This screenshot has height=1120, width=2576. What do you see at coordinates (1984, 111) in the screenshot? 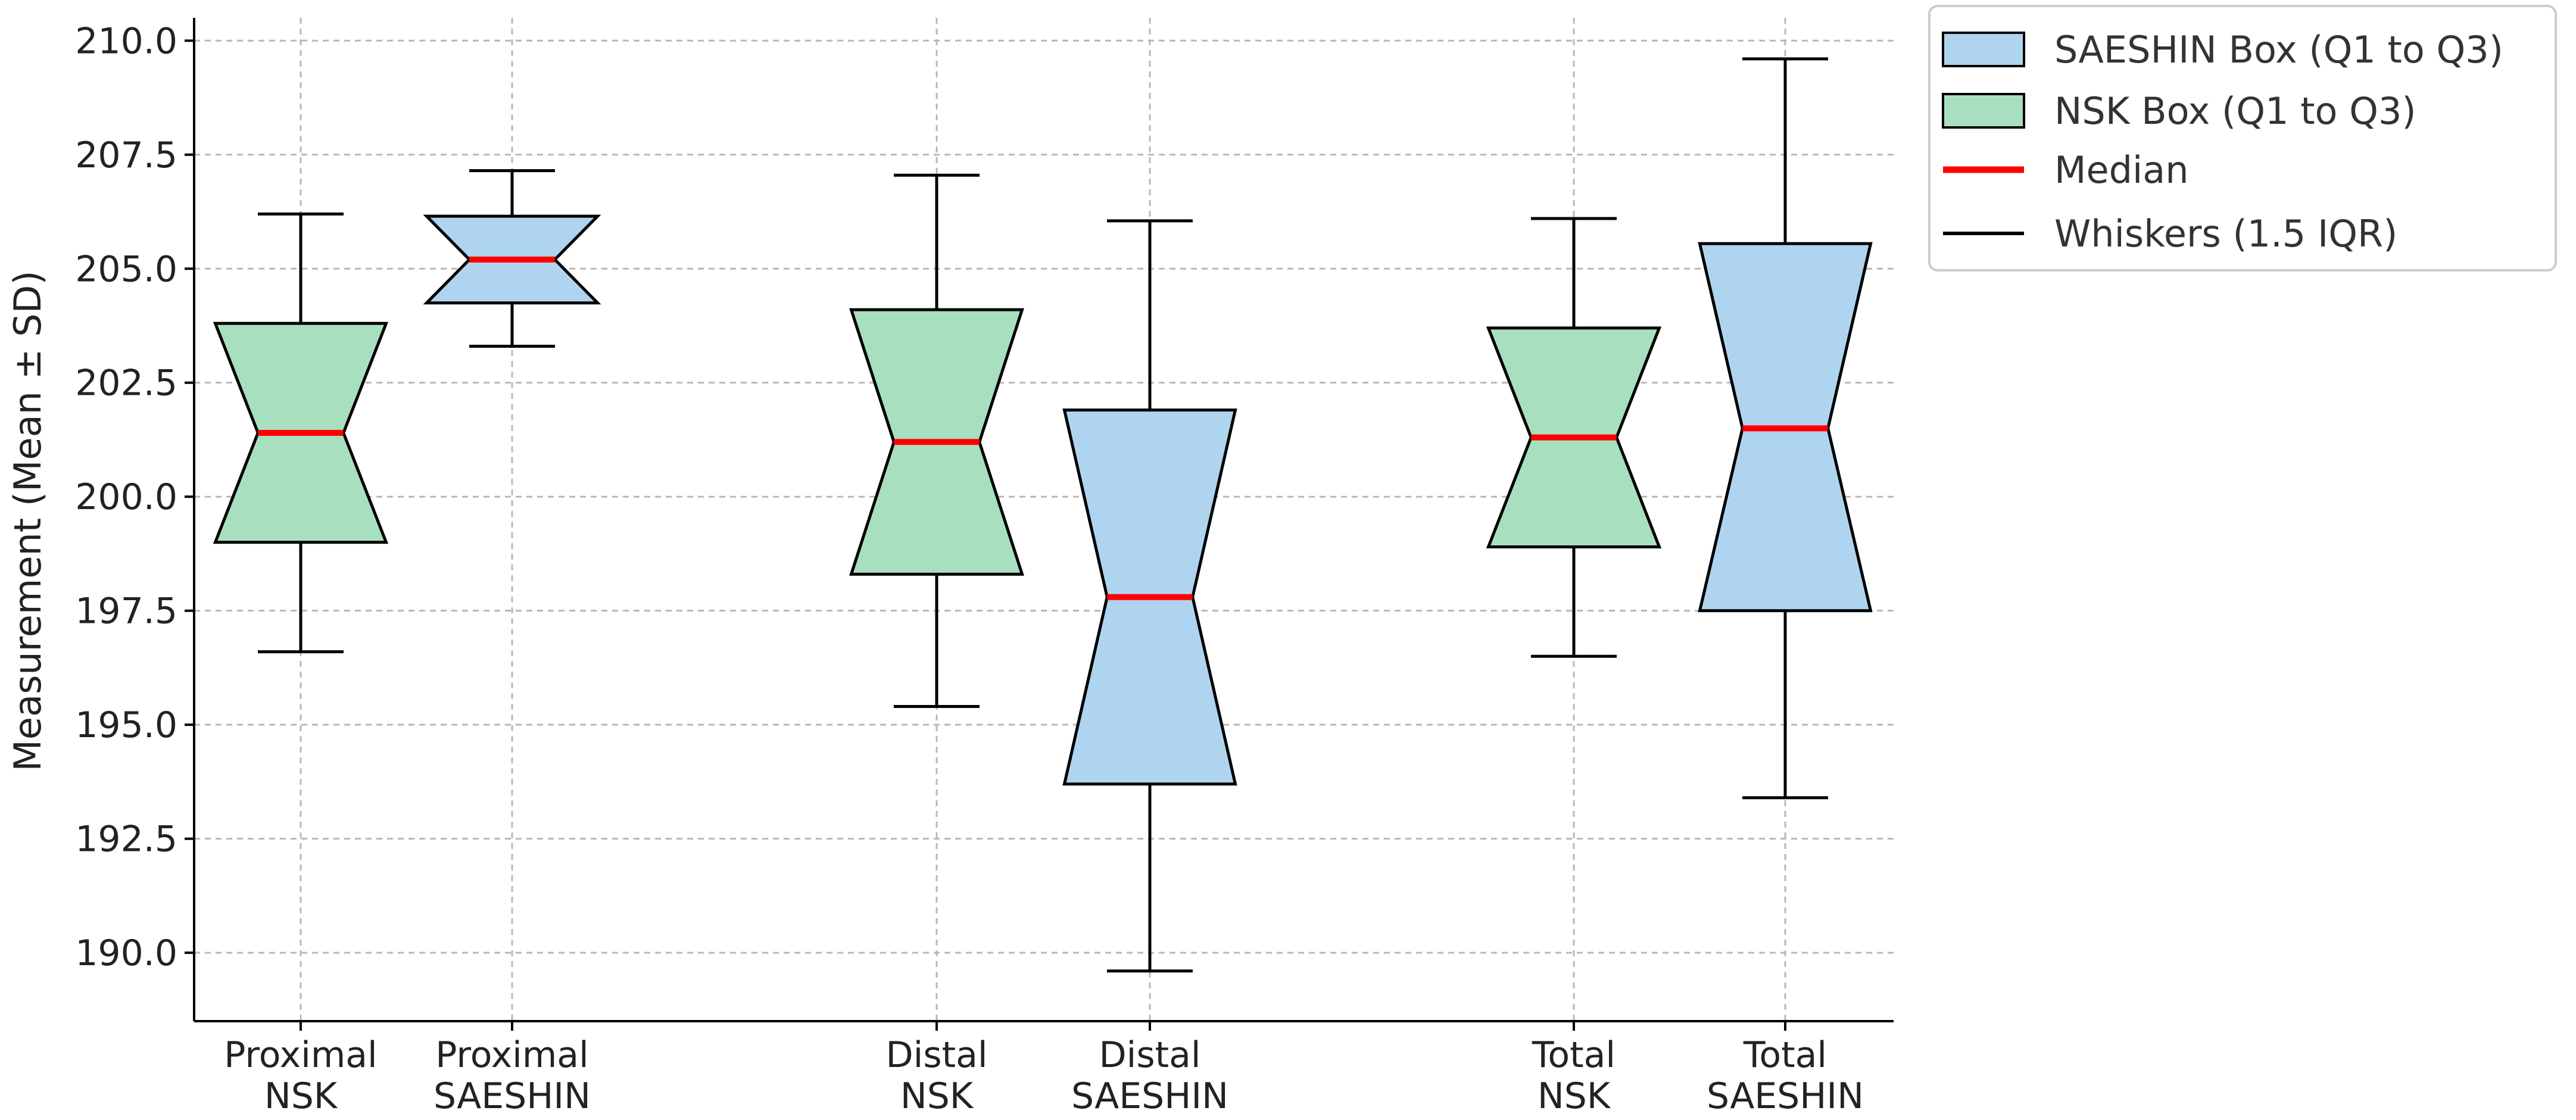
I see `legend-swatch-nsk` at bounding box center [1984, 111].